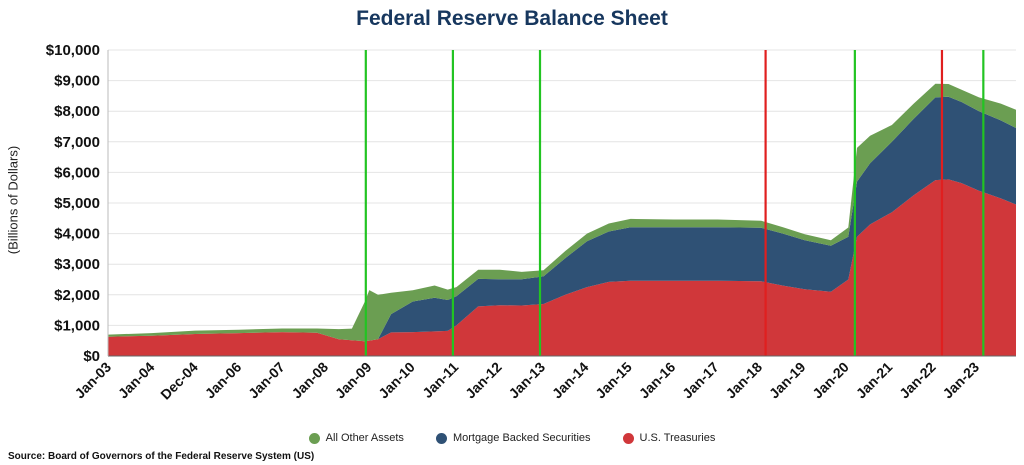 This screenshot has height=465, width=1024. I want to click on x-tick: Jan-04, so click(136, 380).